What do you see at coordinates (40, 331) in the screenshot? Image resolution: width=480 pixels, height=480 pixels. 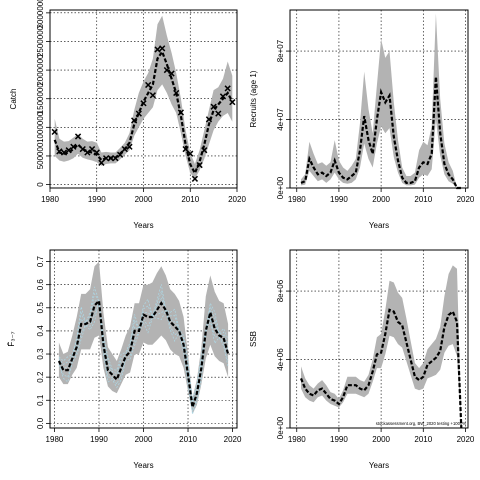 I see `y-tick-label: 0.4` at bounding box center [40, 331].